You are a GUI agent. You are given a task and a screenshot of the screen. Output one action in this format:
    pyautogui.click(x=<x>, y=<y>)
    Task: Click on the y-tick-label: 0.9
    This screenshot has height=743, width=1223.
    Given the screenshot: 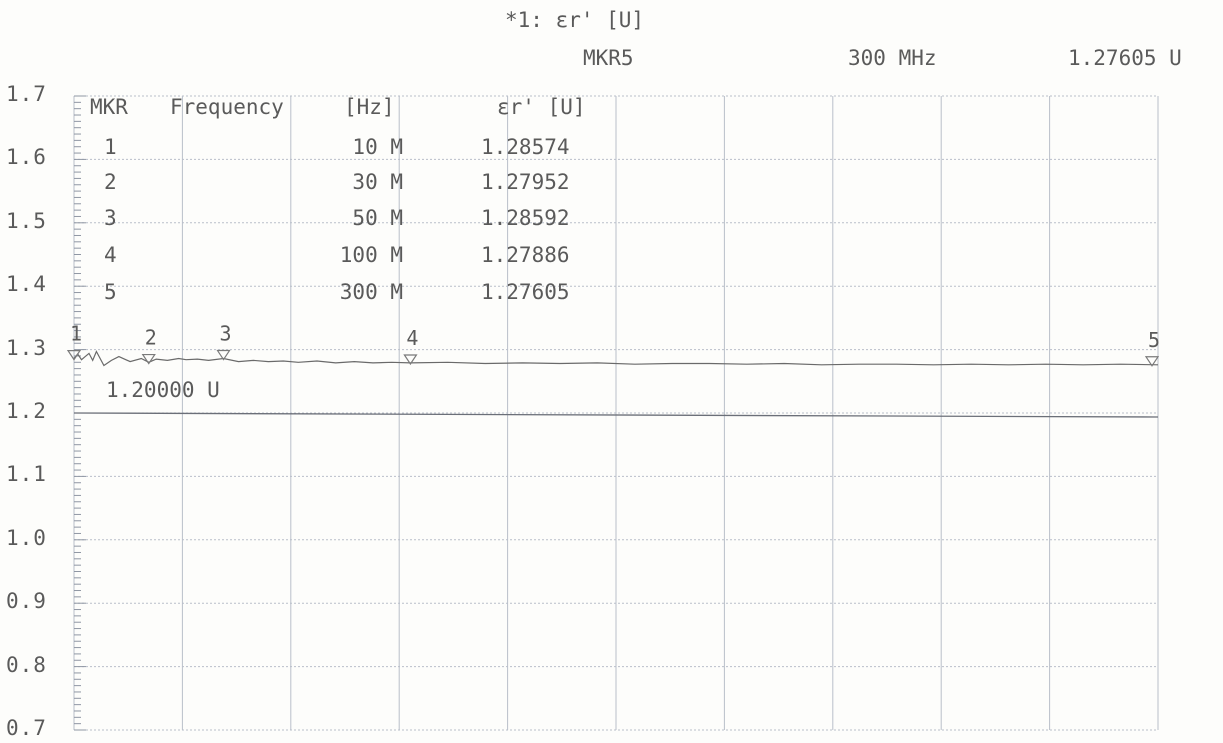 What is the action you would take?
    pyautogui.click(x=26, y=601)
    